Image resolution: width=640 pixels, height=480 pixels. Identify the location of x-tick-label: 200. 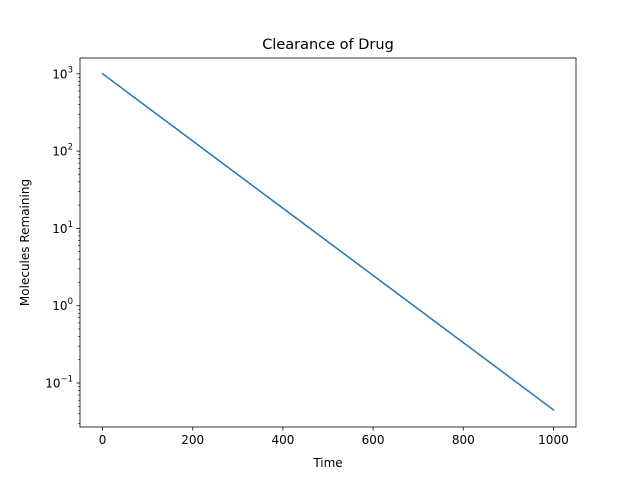
(192, 440).